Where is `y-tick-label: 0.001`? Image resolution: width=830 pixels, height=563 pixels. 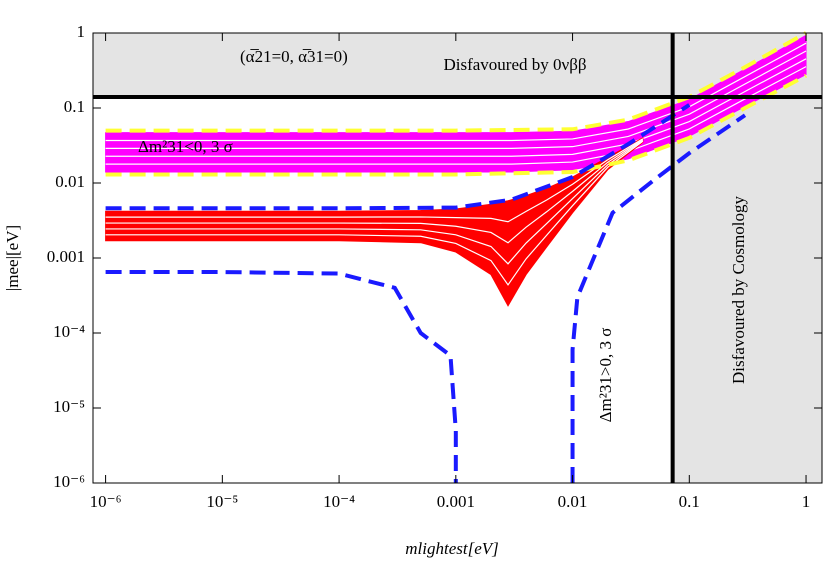
y-tick-label: 0.001 is located at coordinates (66, 256).